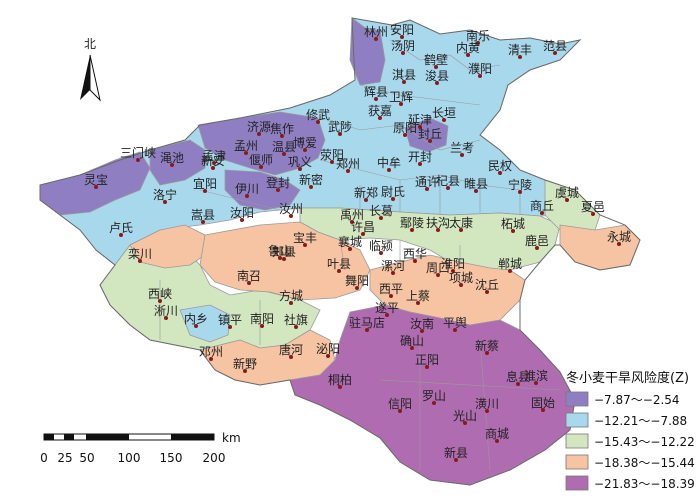 The height and width of the screenshot is (503, 700). Describe the element at coordinates (166, 311) in the screenshot. I see `station-marker: 淅川` at that location.